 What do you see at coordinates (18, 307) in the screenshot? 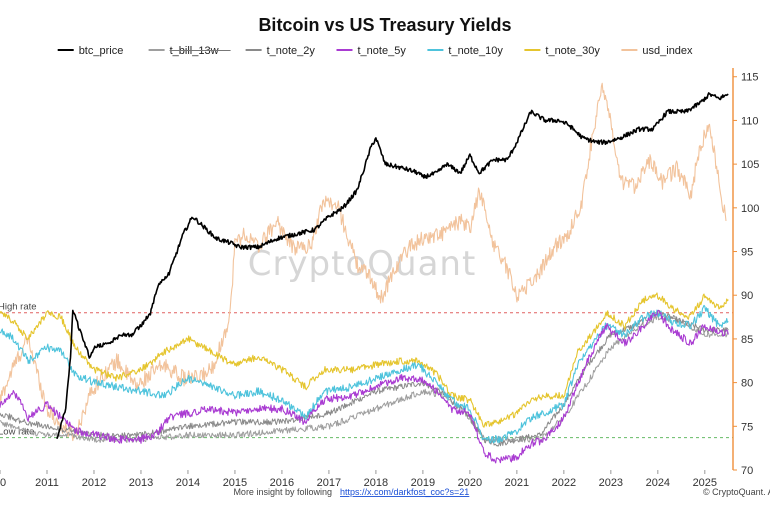
I see `reference-label-0: High rate` at bounding box center [18, 307].